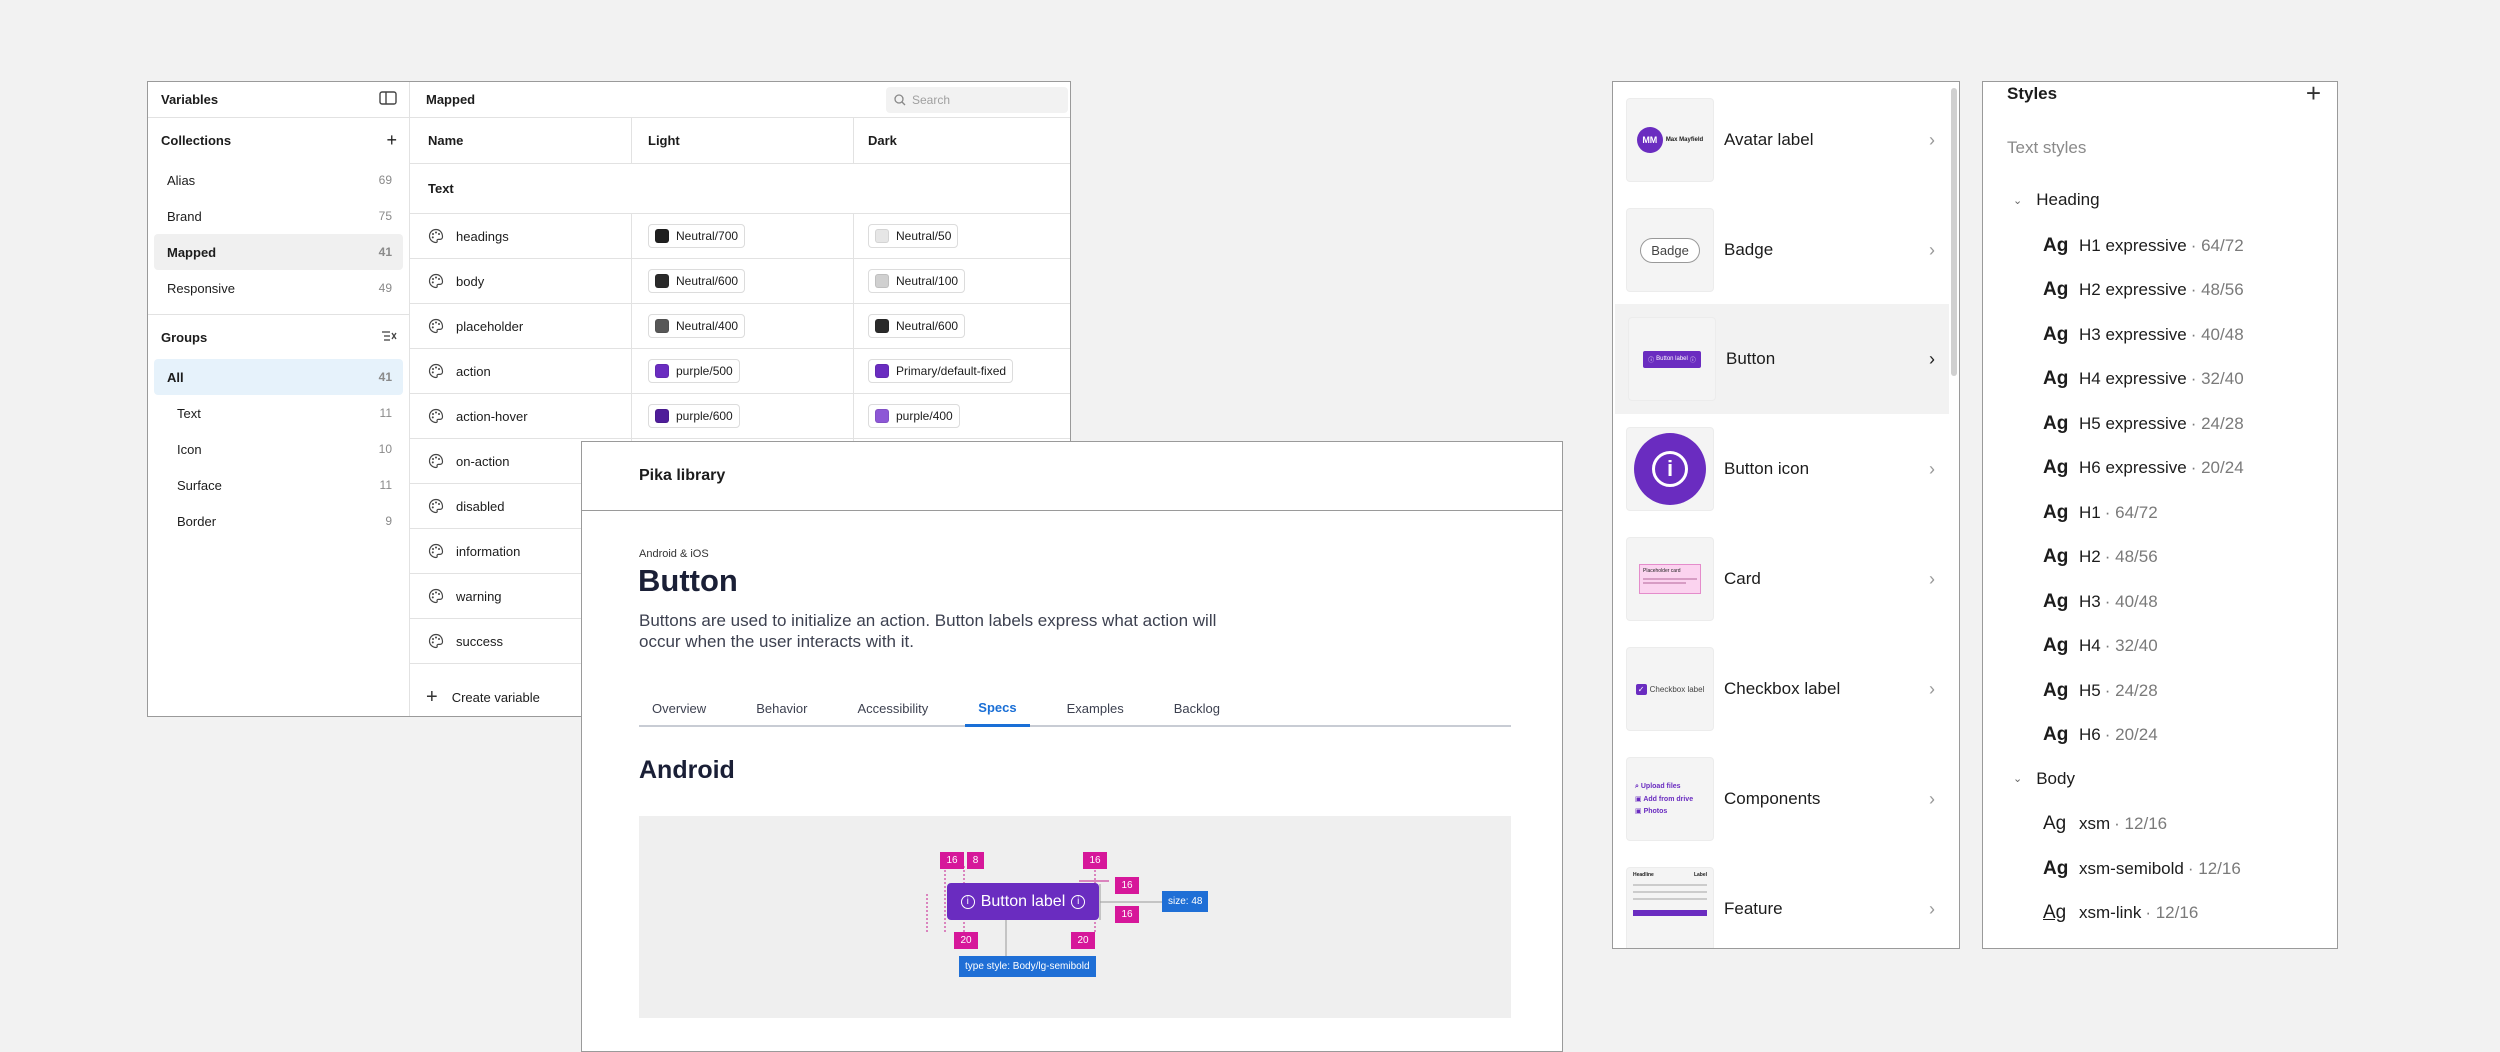  What do you see at coordinates (743, 416) in the screenshot?
I see `light-value-cell: purple/600` at bounding box center [743, 416].